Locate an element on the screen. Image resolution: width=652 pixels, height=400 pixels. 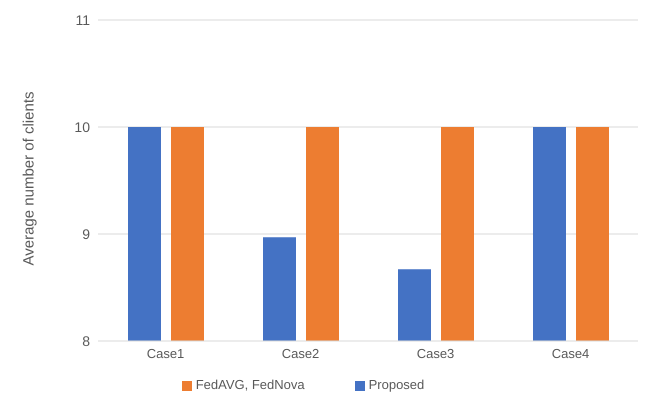
y-tick-label: 10 is located at coordinates (82, 126).